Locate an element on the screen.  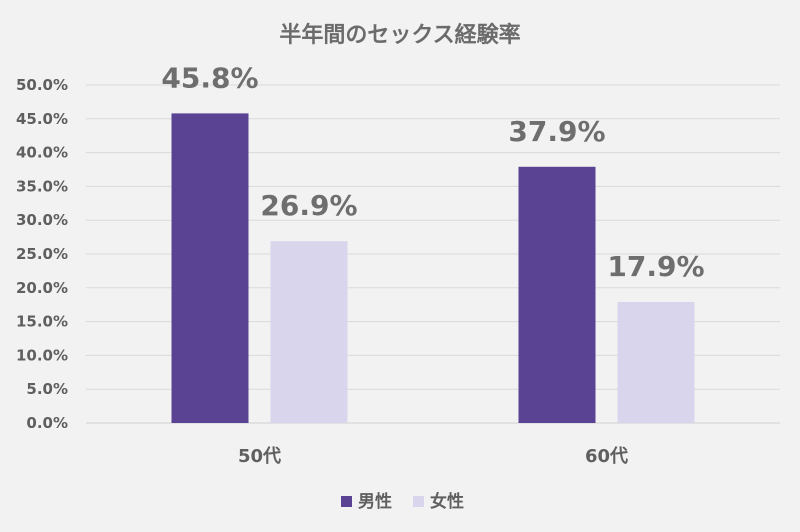
data-label: 26.9% is located at coordinates (308, 205).